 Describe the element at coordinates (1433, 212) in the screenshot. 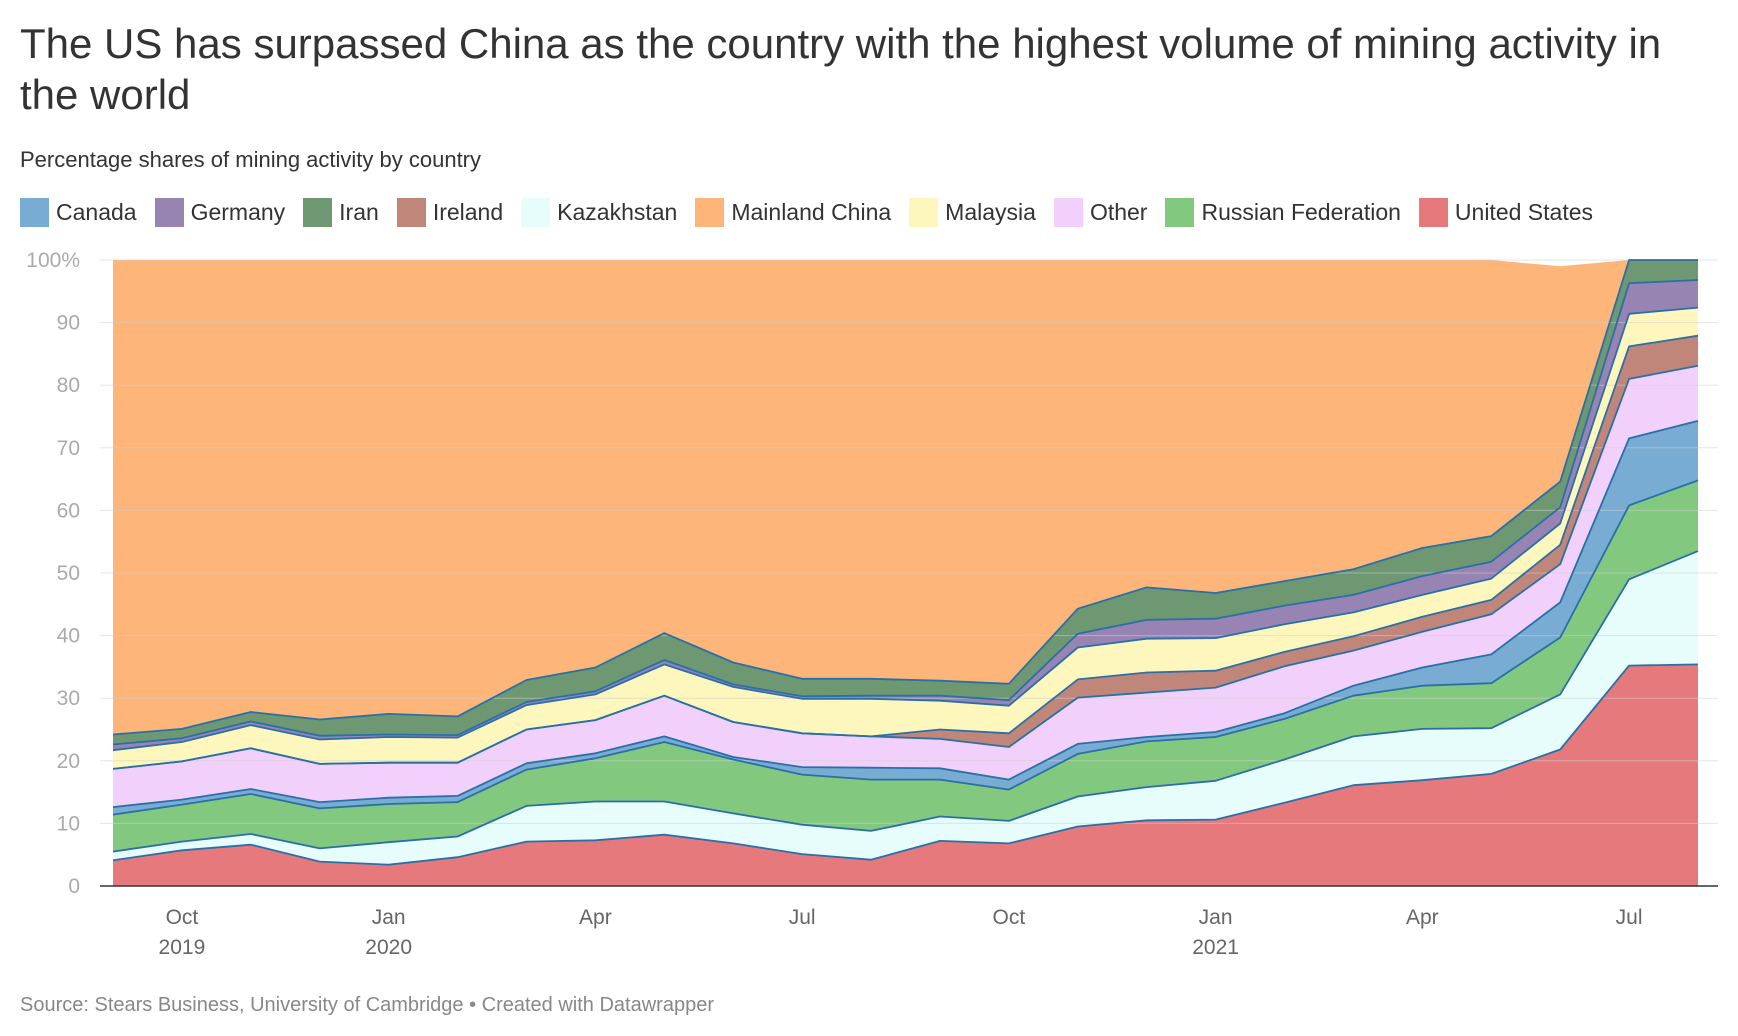

I see `legend-swatch-united-states` at that location.